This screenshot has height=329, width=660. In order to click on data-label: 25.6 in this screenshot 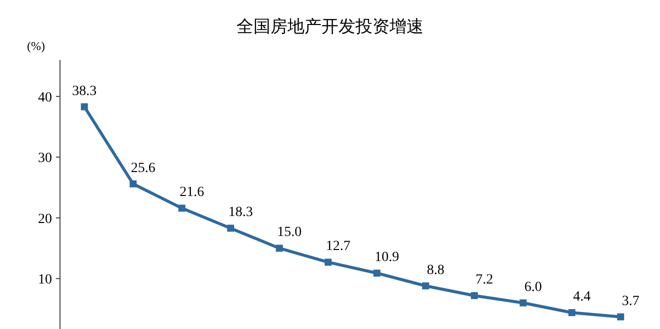, I will do `click(143, 168)`.